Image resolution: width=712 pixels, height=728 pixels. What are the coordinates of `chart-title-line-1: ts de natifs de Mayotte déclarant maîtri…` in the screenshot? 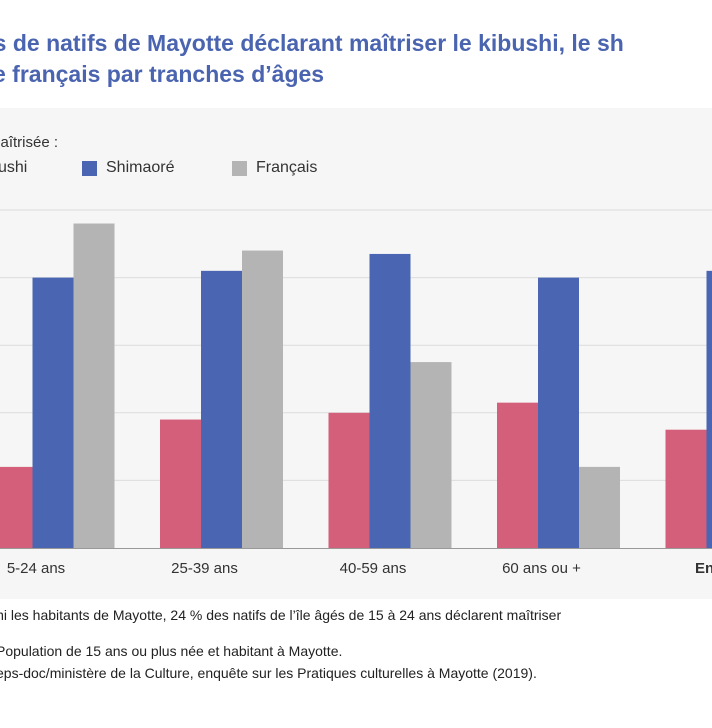 It's located at (312, 43).